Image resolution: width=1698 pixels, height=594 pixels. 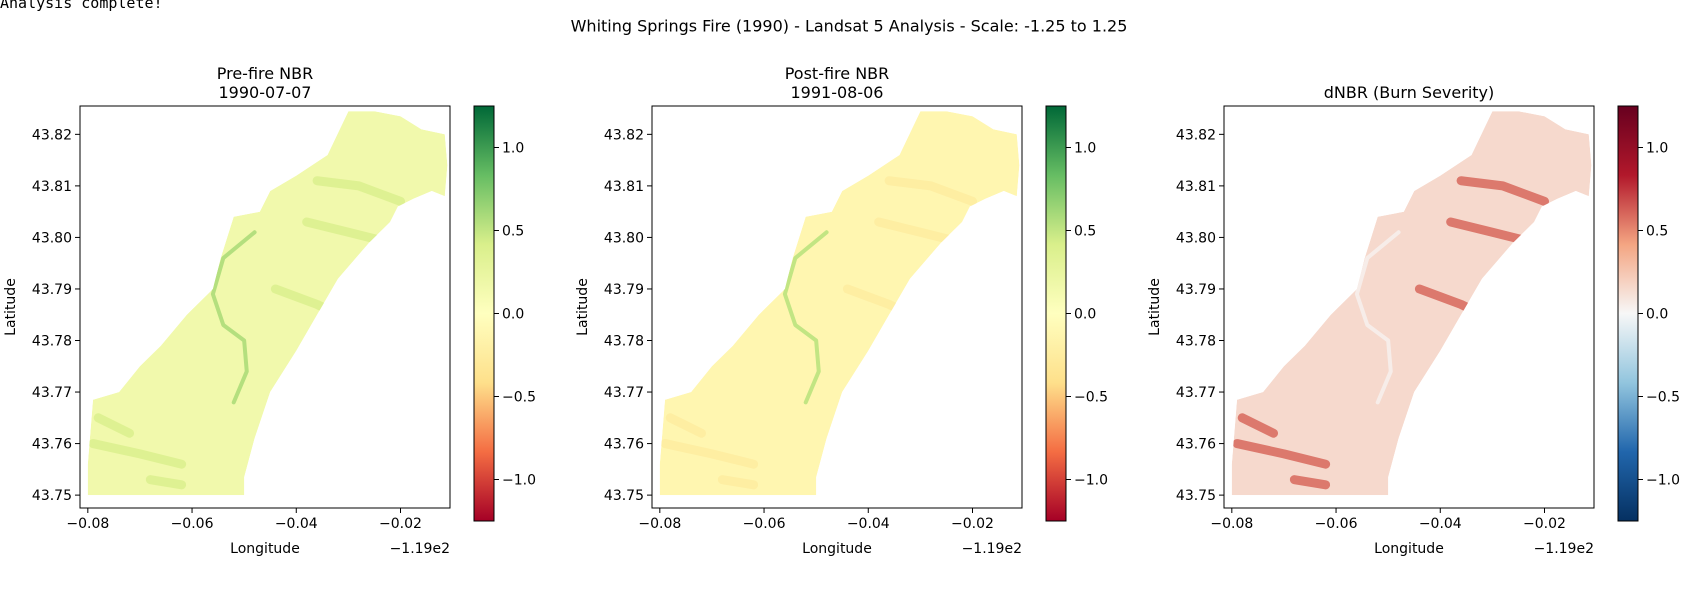 I want to click on subplot-title: Post-fire NBR, so click(x=837, y=73).